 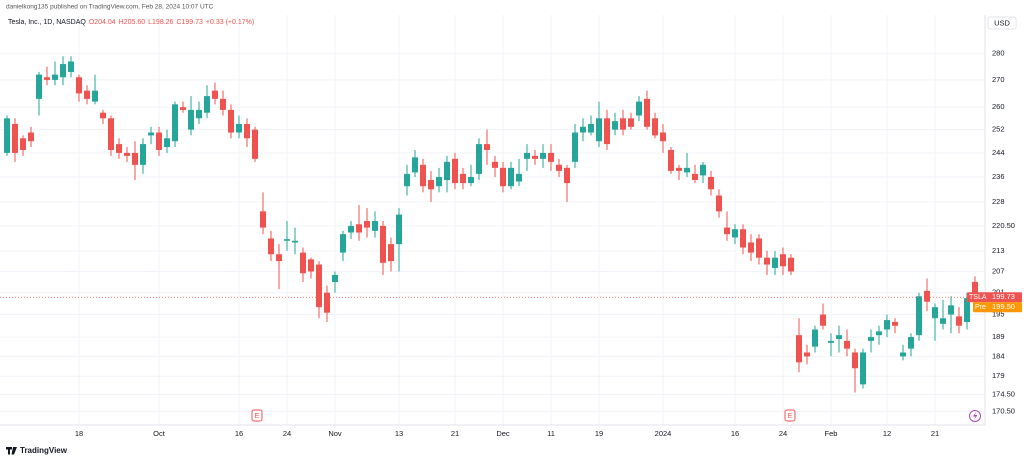 What do you see at coordinates (599, 433) in the screenshot?
I see `x-tick-label: 19` at bounding box center [599, 433].